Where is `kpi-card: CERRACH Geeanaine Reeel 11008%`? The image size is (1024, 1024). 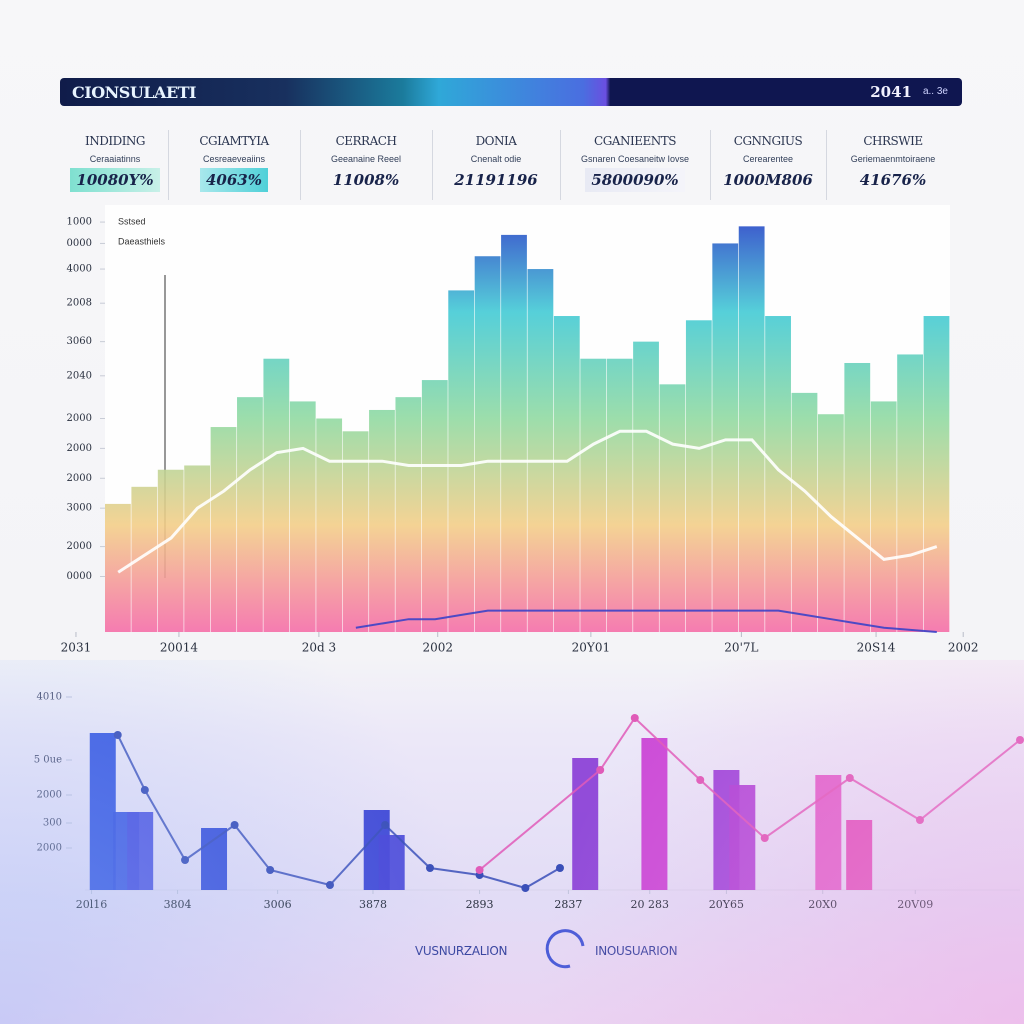
kpi-card: CERRACH Geeanaine Reeel 11008% is located at coordinates (366, 164).